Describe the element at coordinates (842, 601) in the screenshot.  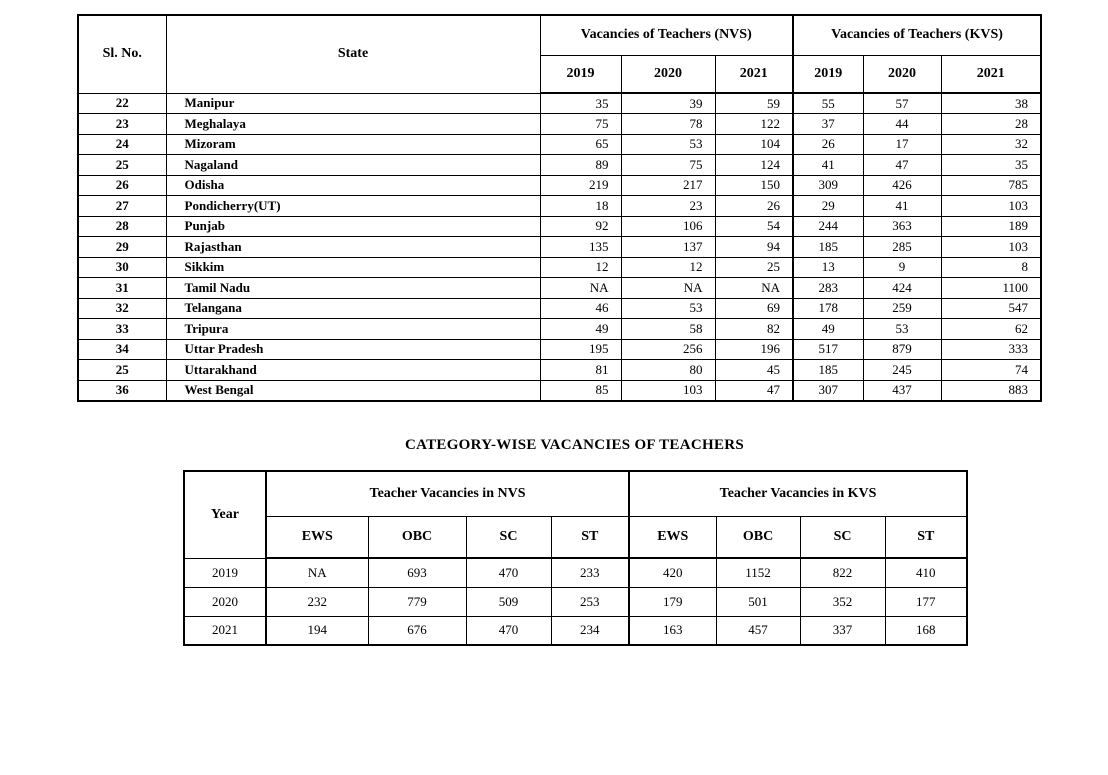
I see `kvs-sc-cell: 352` at that location.